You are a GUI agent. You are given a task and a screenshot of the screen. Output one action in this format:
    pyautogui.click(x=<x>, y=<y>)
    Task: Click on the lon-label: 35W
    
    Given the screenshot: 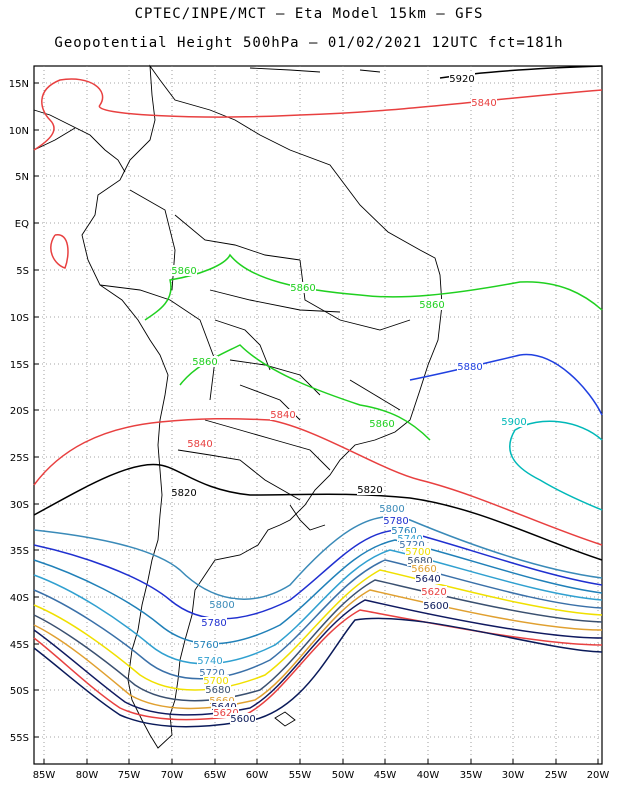 What is the action you would take?
    pyautogui.click(x=471, y=775)
    